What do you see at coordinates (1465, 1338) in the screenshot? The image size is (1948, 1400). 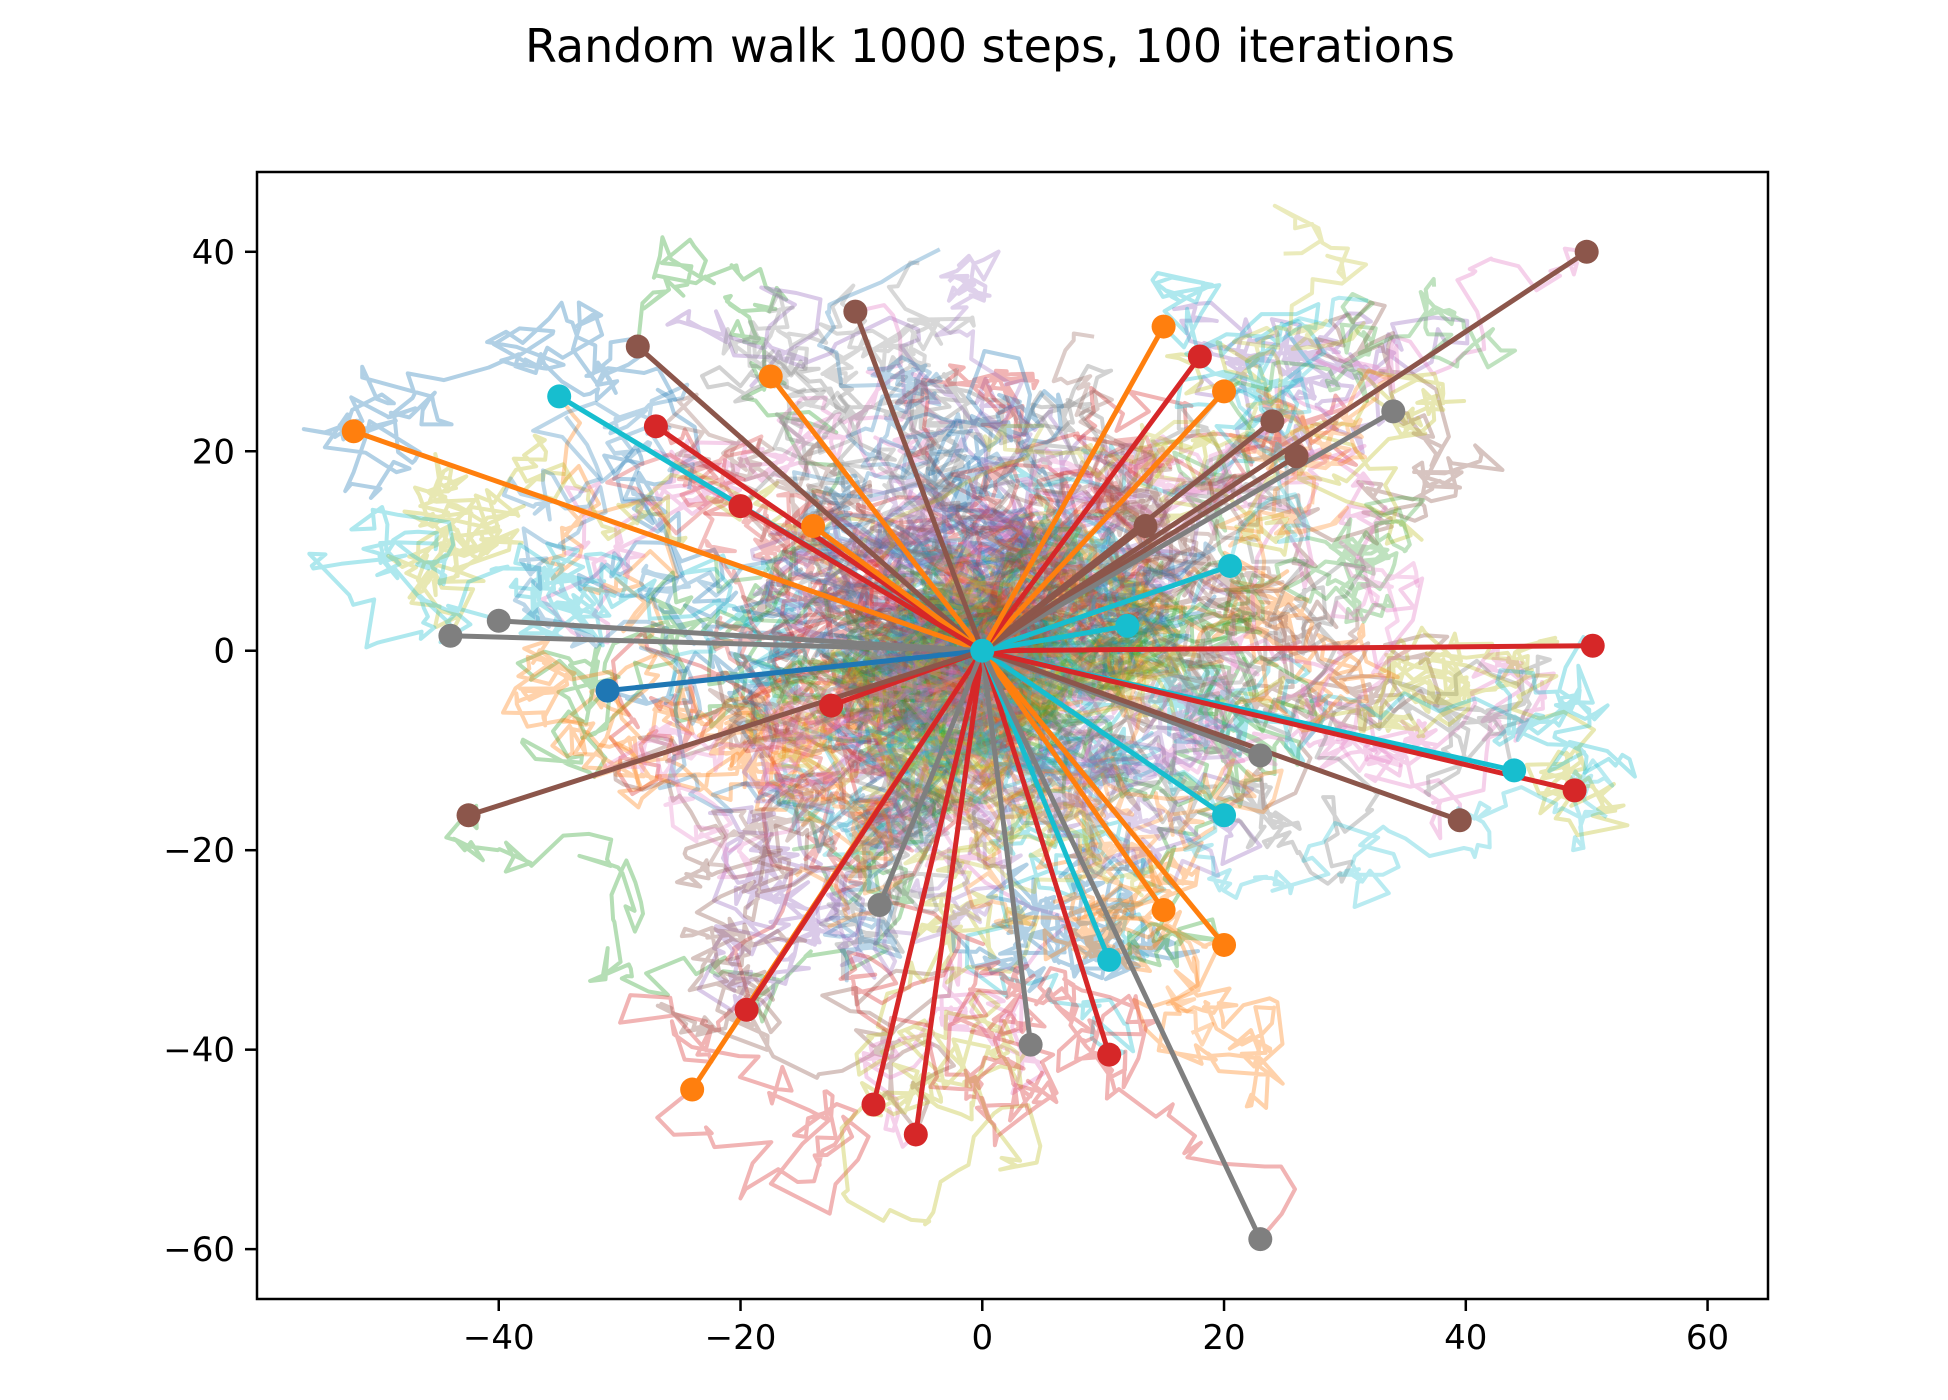 I see `x-tick-label: 40` at bounding box center [1465, 1338].